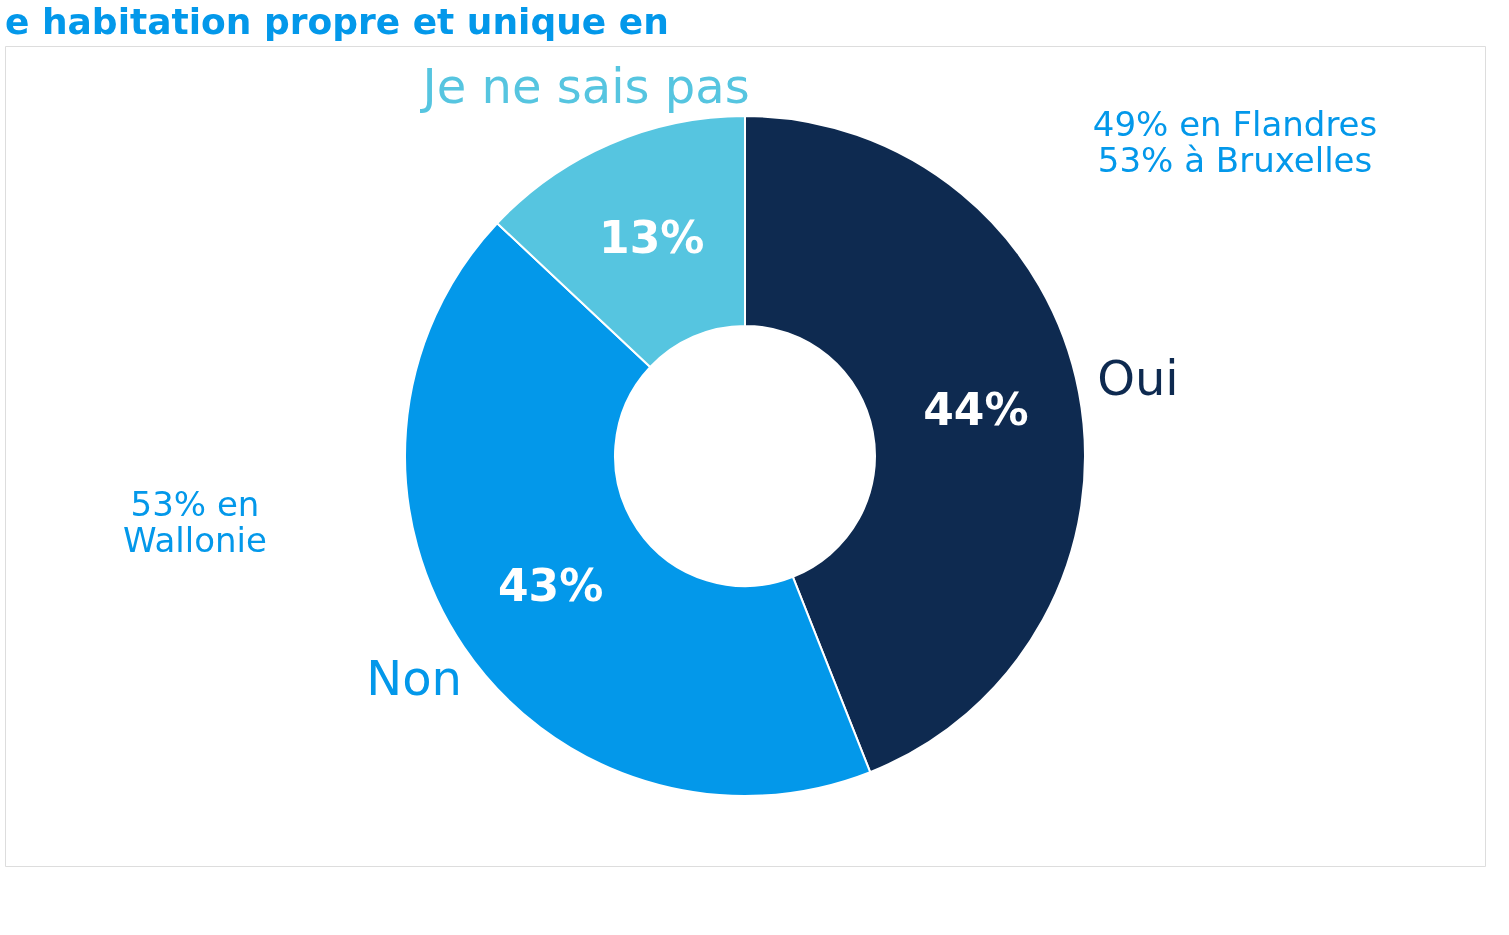 The height and width of the screenshot is (935, 1509). What do you see at coordinates (1235, 142) in the screenshot?
I see `text: 49% en Flandres 53% à Bruxelles` at bounding box center [1235, 142].